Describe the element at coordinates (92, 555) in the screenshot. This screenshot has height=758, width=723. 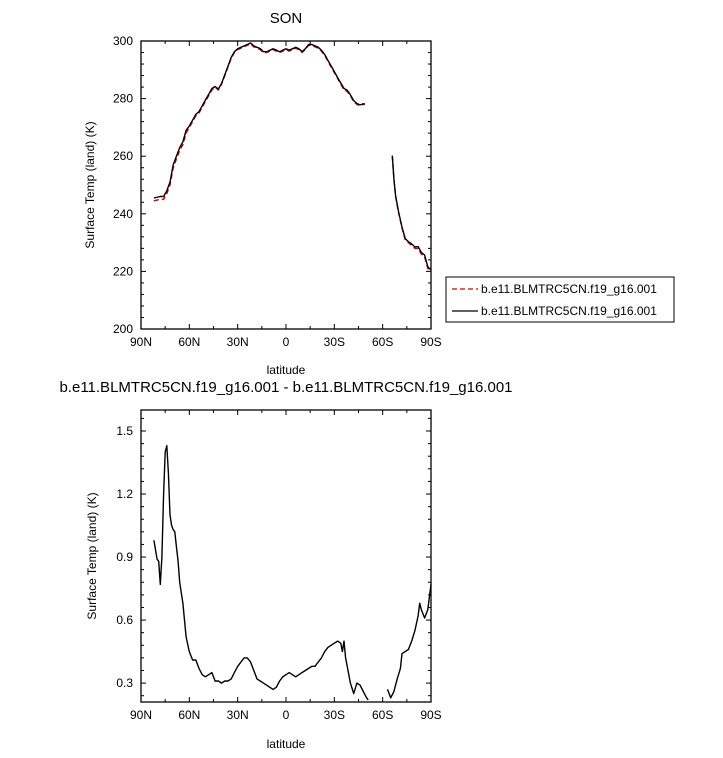
I see `bottom-y-axis-label: Surface Temp (land) (K)` at that location.